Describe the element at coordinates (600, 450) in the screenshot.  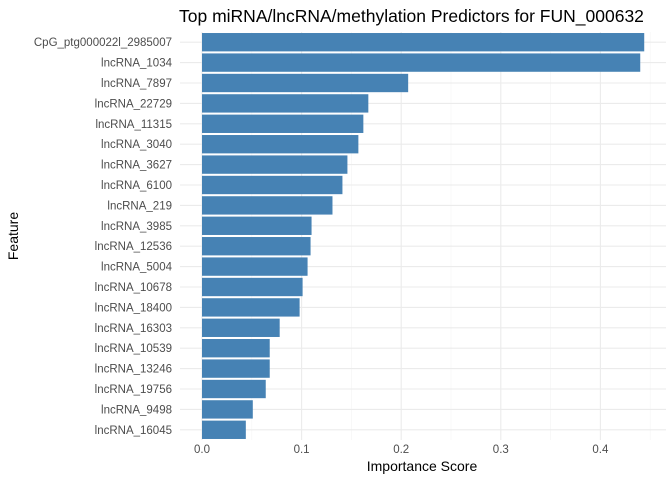
I see `x-tick-label: 0.4` at that location.